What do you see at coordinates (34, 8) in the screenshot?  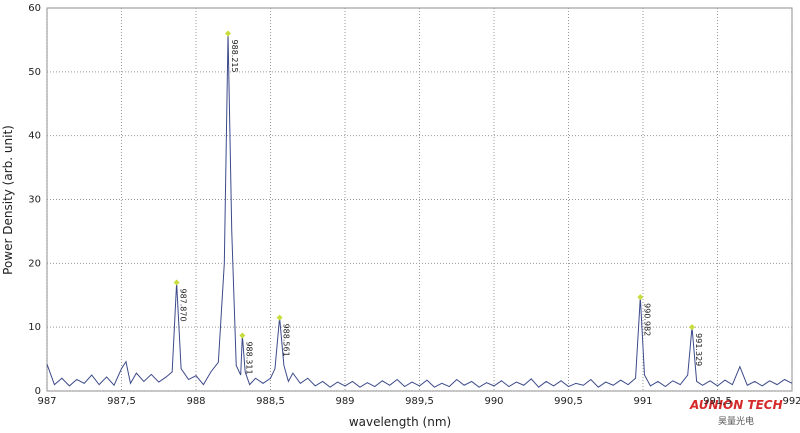 I see `y-tick-label: 60` at bounding box center [34, 8].